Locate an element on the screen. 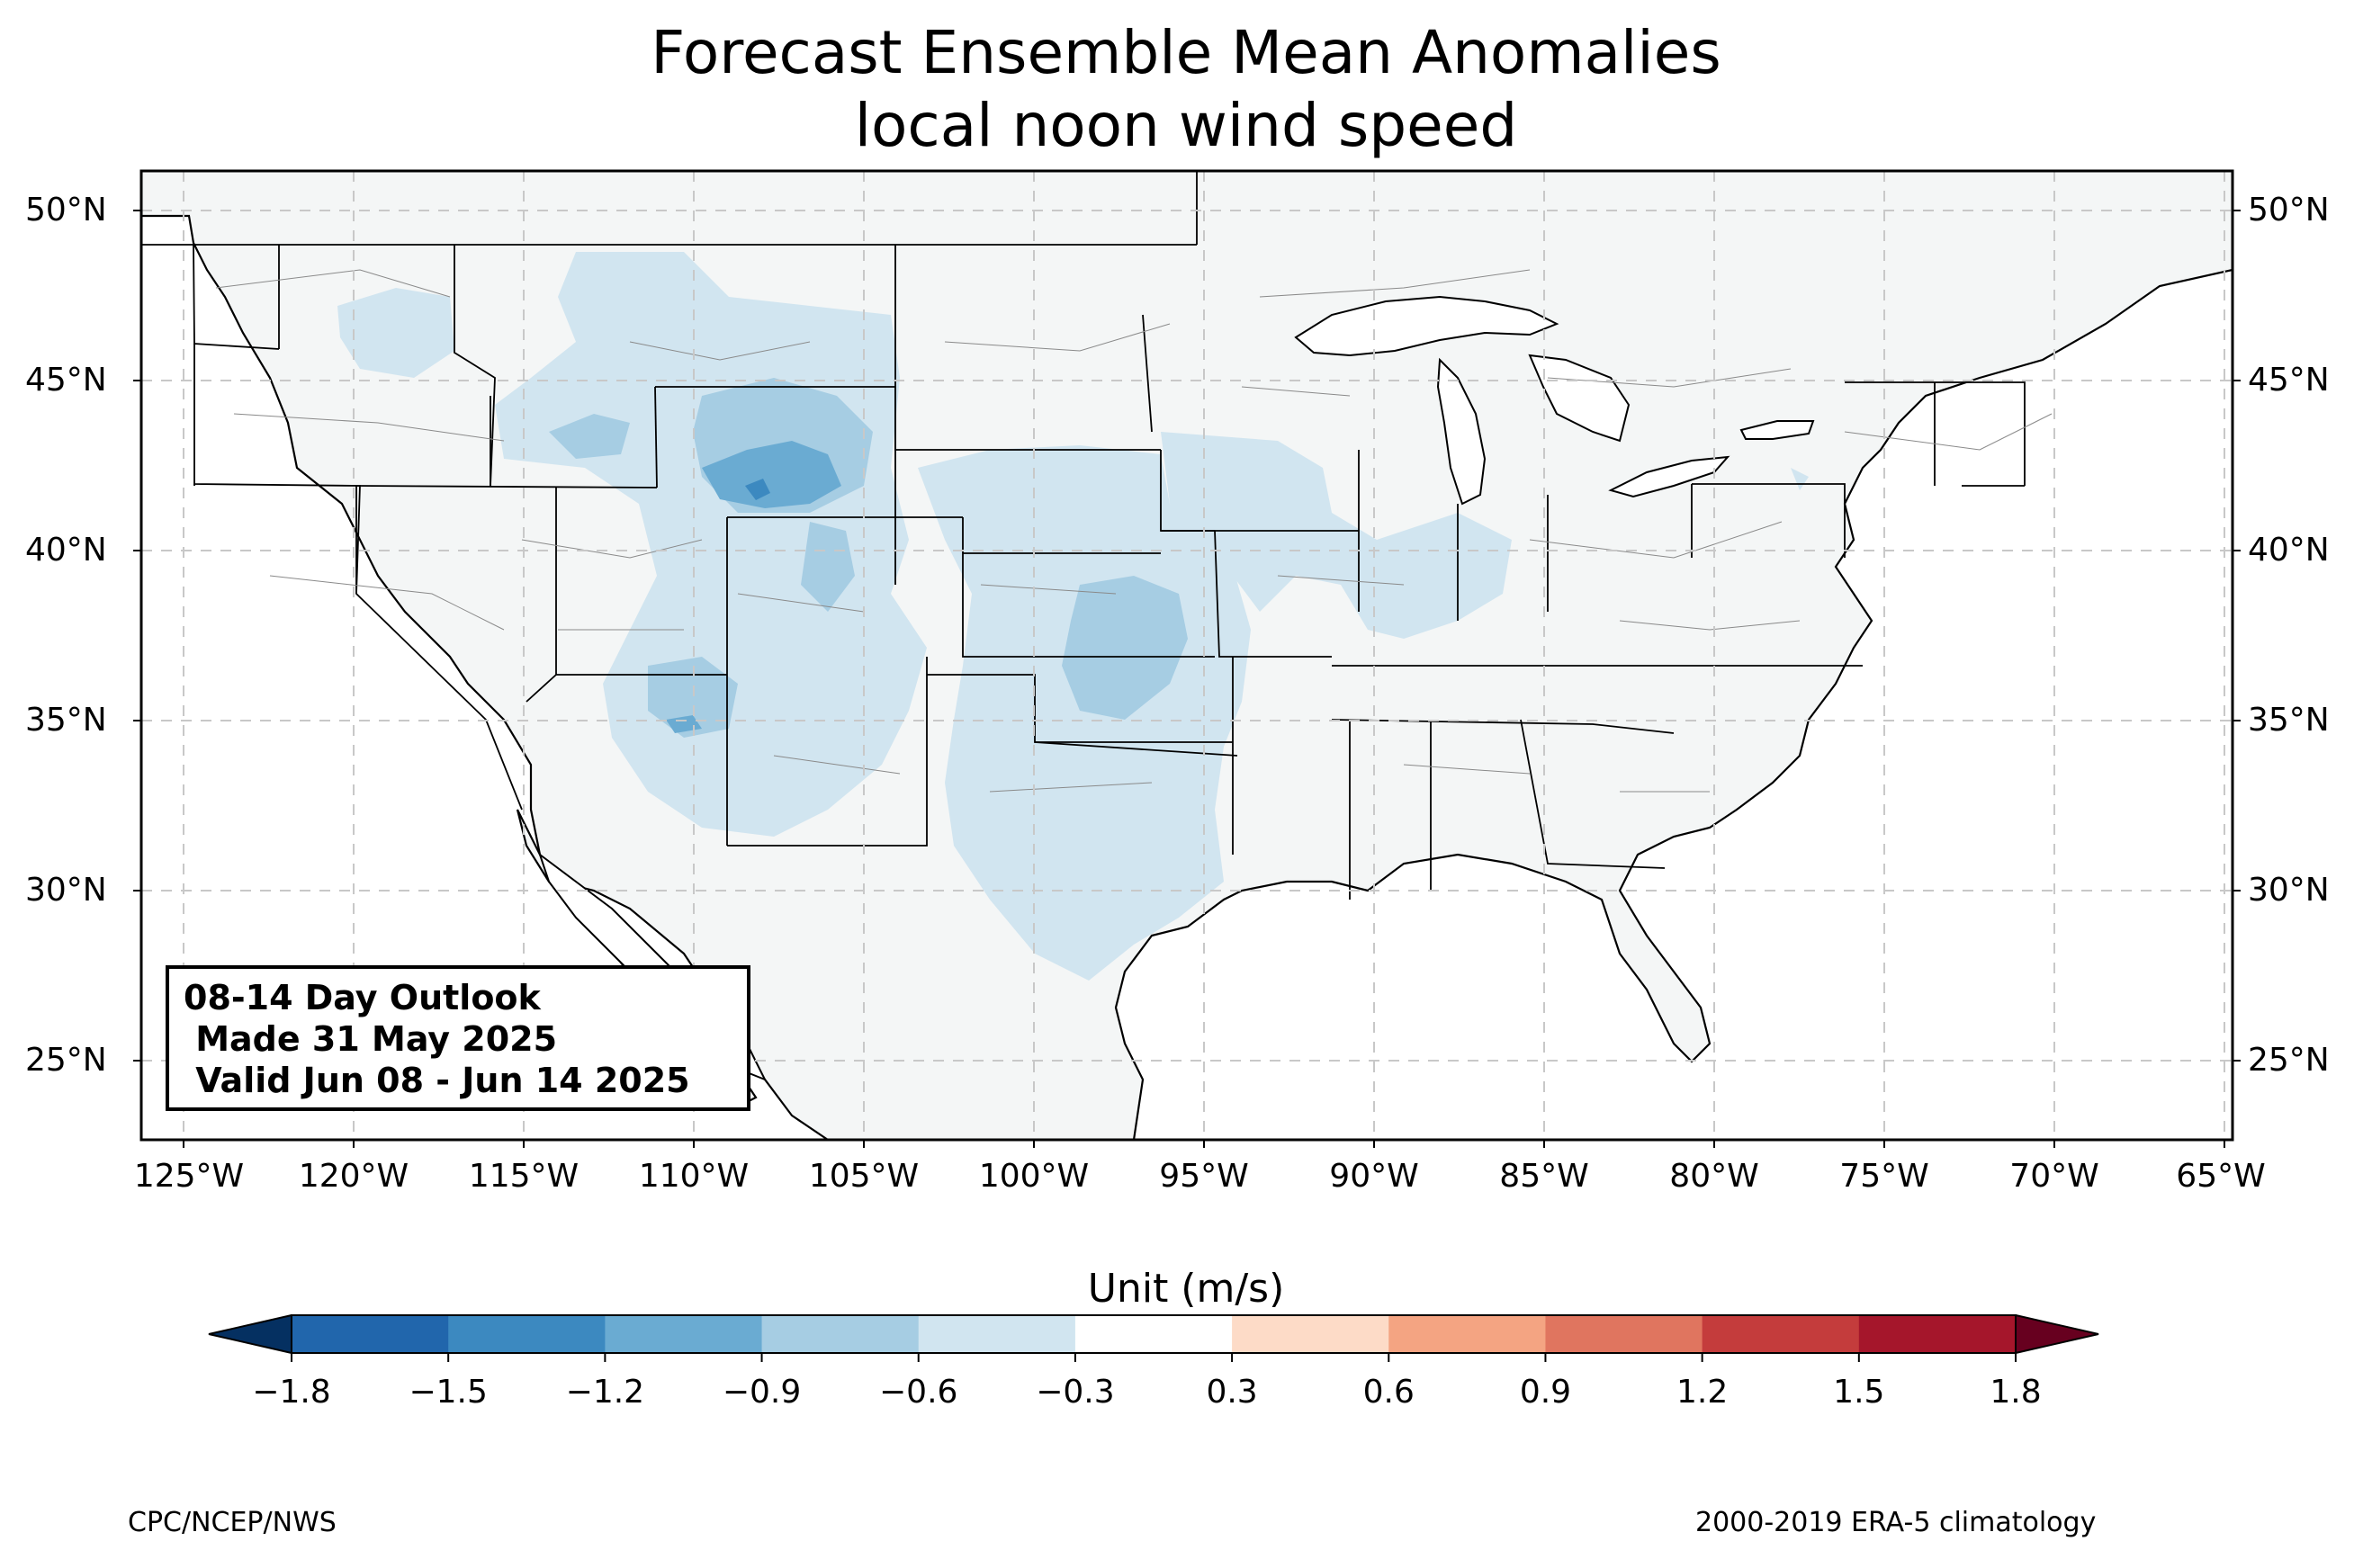 The height and width of the screenshot is (1568, 2372). map-subtitle: local noon wind speed is located at coordinates (1186, 125).